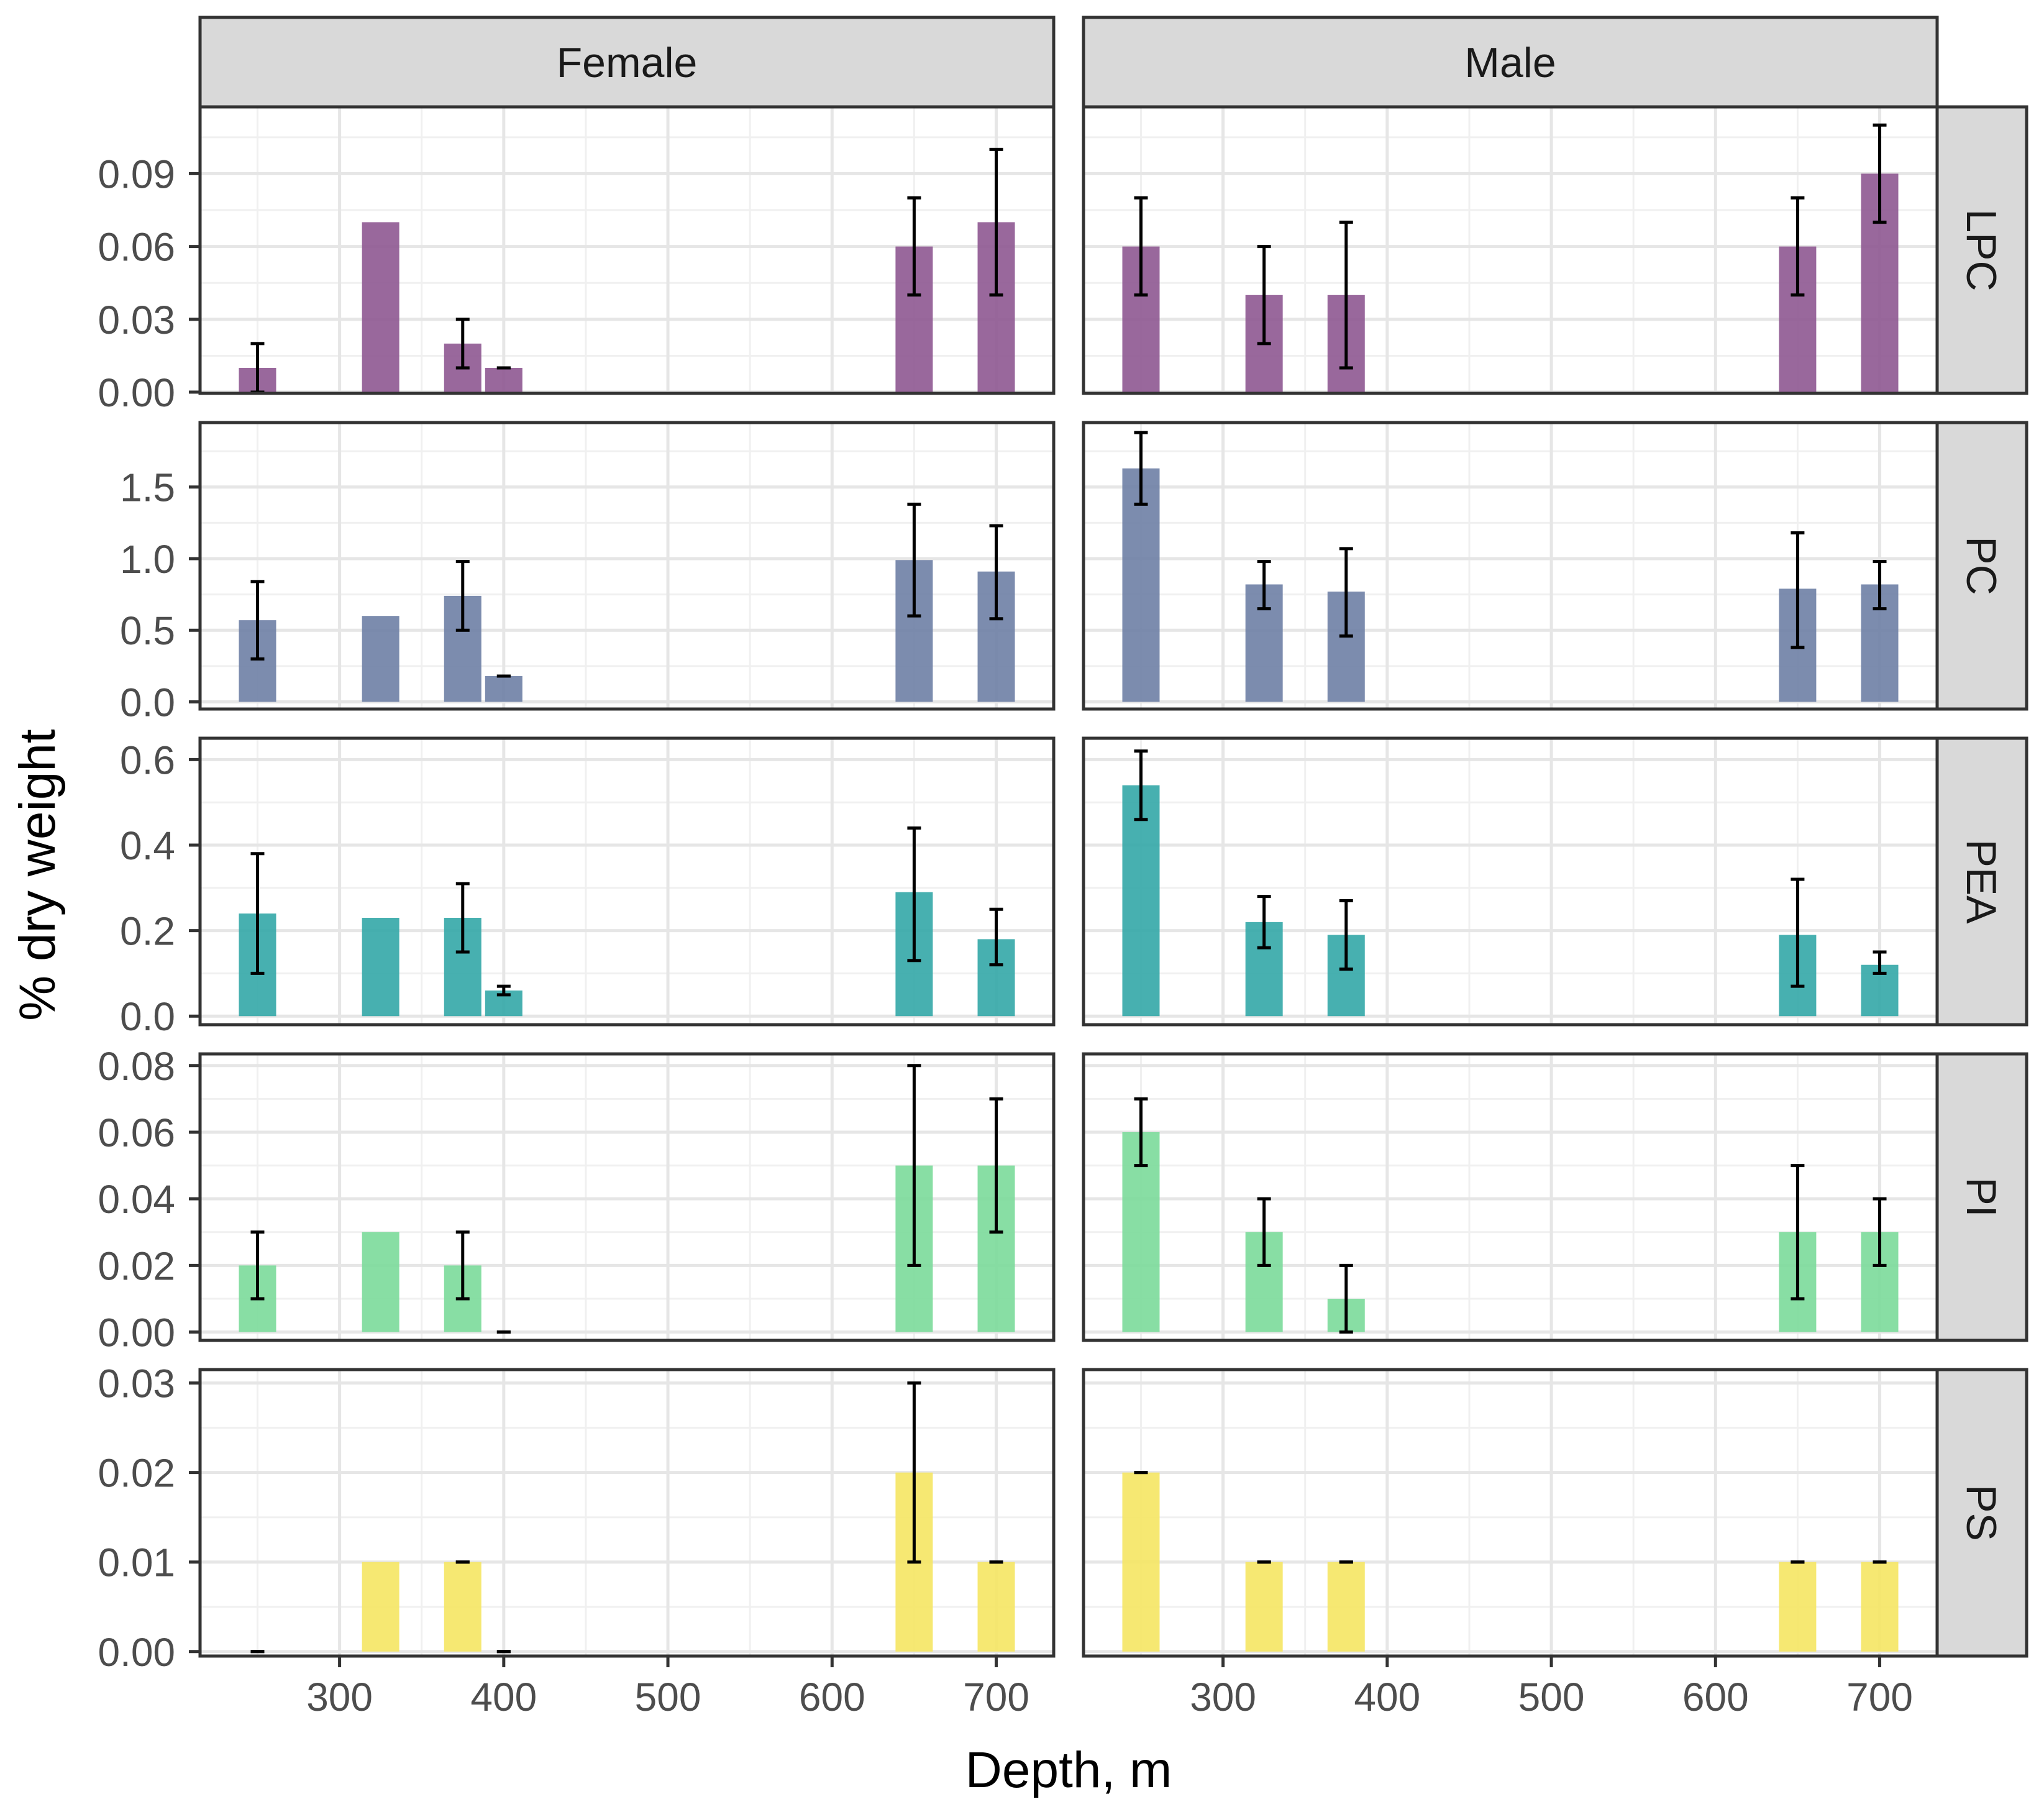 The height and width of the screenshot is (1817, 2044). Describe the element at coordinates (627, 250) in the screenshot. I see `panel-lpc-female` at that location.